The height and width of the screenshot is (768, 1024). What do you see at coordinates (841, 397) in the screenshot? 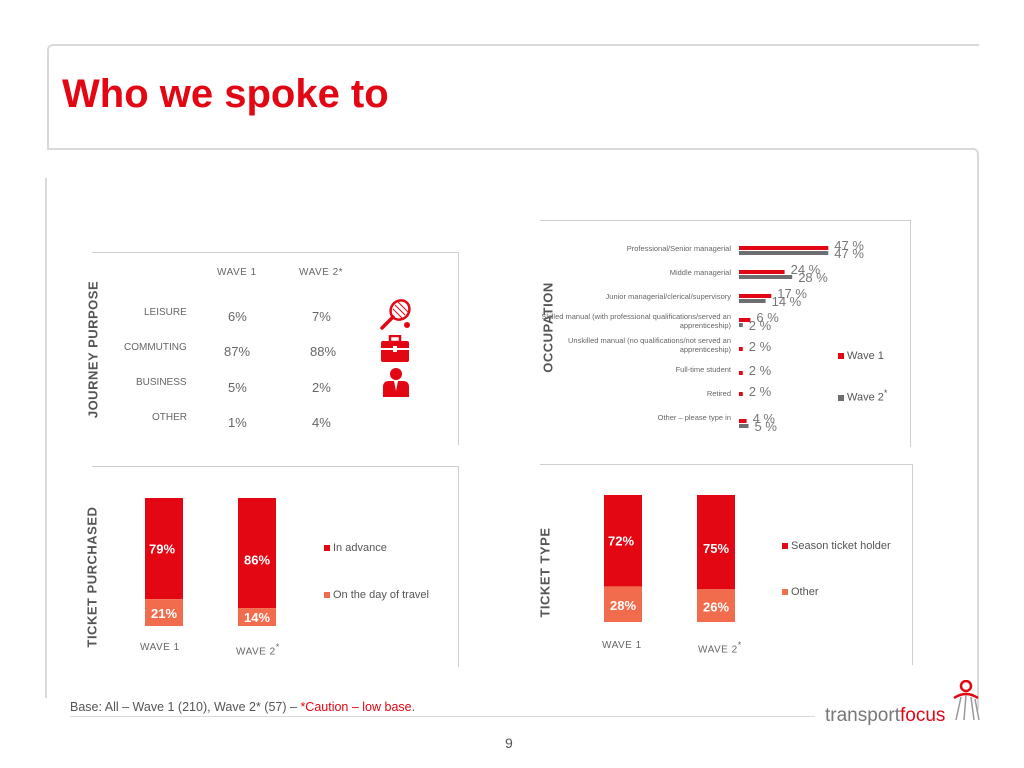
I see `legend-swatch-wave2` at bounding box center [841, 397].